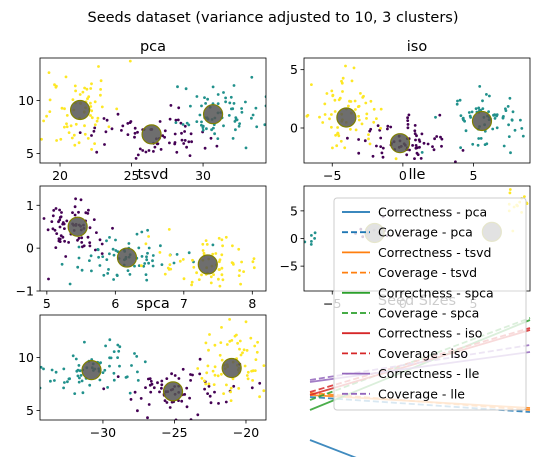 The height and width of the screenshot is (461, 546). Describe the element at coordinates (423, 353) in the screenshot. I see `legend-label: Coverage - iso` at that location.